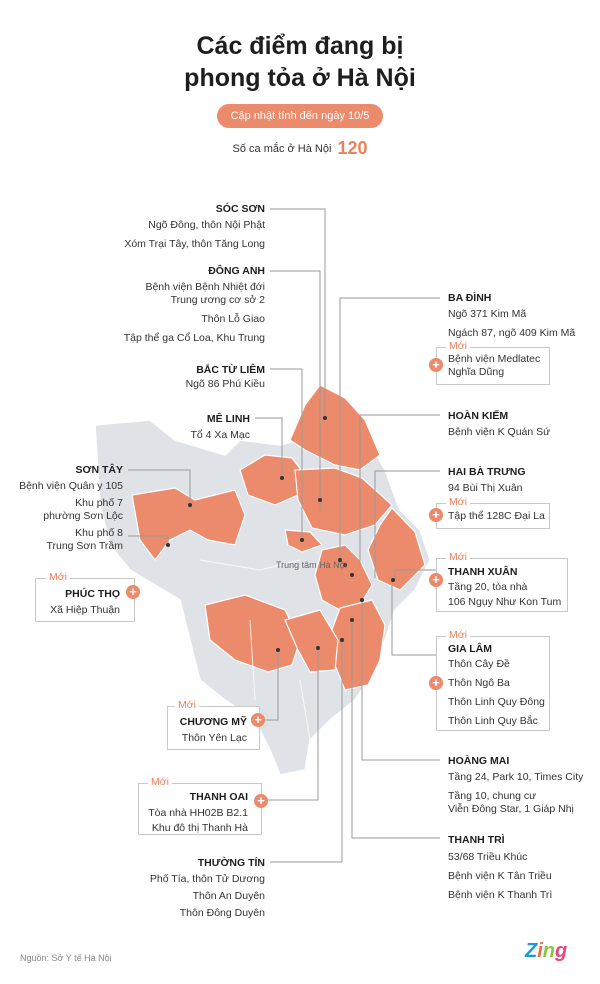  Describe the element at coordinates (300, 78) in the screenshot. I see `title-line-2: phong tỏa ở Hà Nội` at that location.